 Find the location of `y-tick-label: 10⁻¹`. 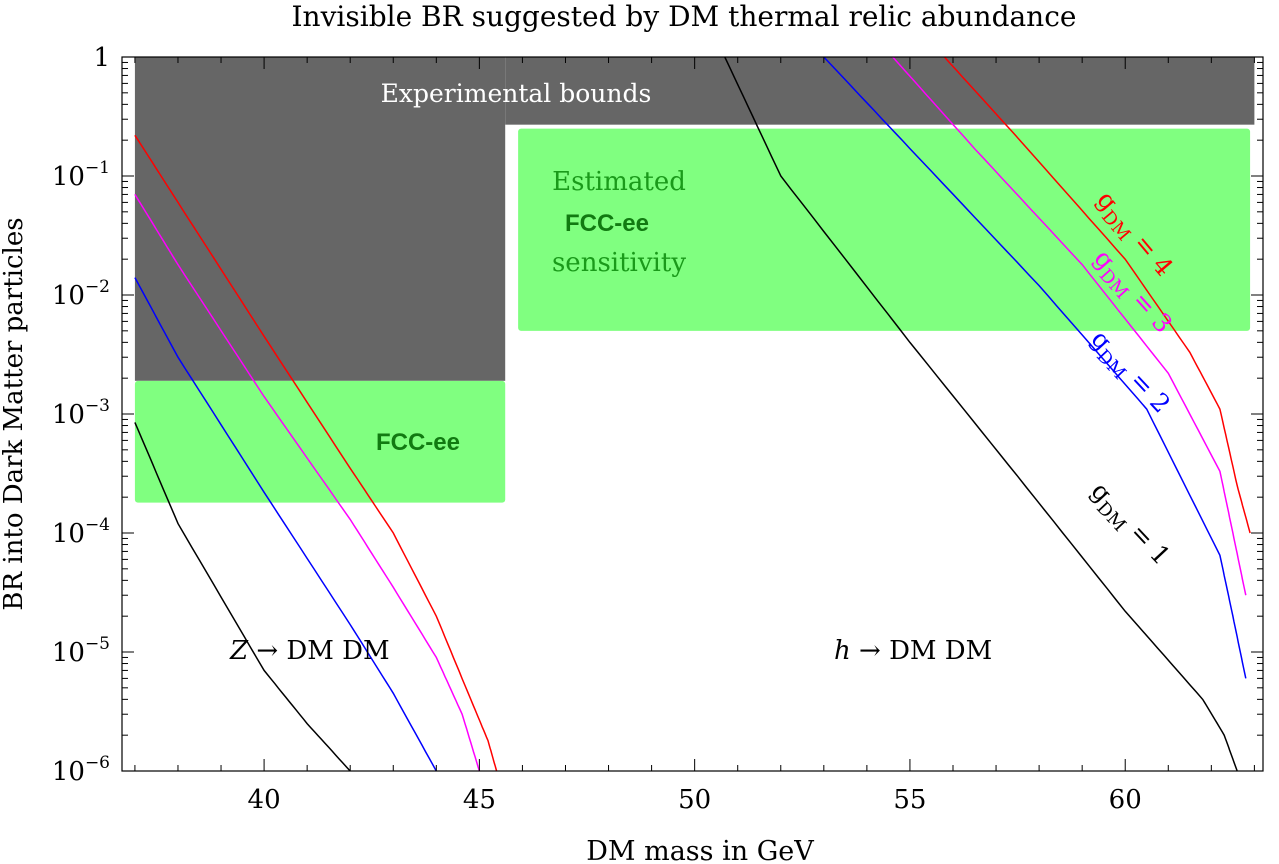

y-tick-label: 10⁻¹ is located at coordinates (81, 175).